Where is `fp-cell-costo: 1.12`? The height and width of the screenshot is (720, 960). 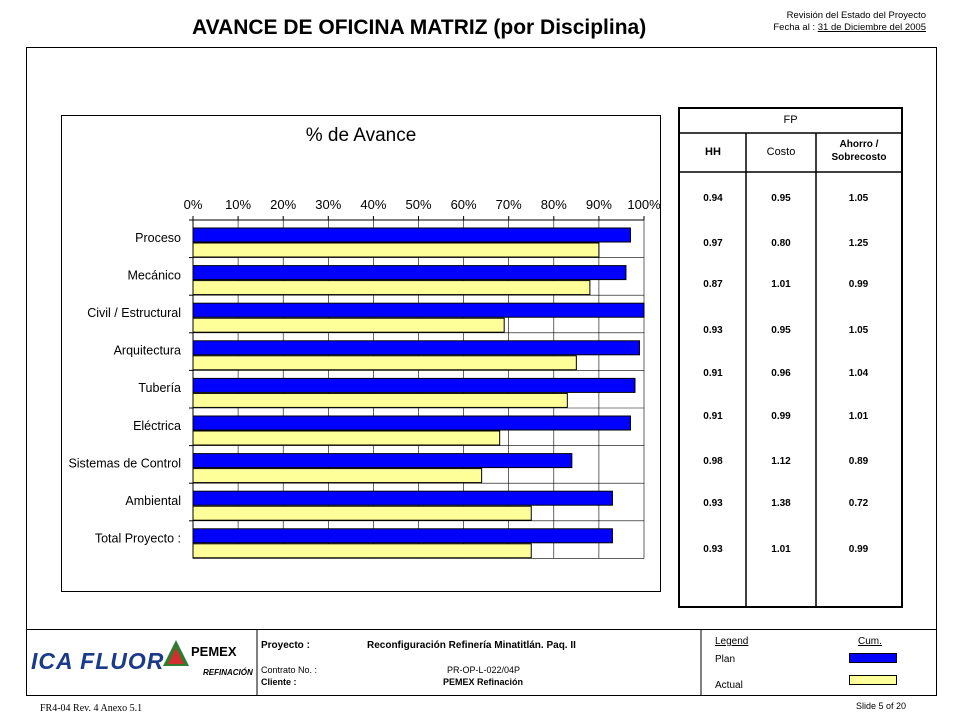
fp-cell-costo: 1.12 is located at coordinates (781, 461).